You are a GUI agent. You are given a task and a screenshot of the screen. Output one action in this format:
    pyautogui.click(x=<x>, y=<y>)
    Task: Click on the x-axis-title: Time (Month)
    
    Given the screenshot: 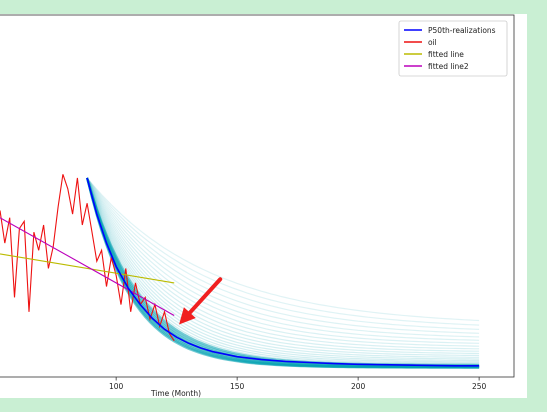 What is the action you would take?
    pyautogui.click(x=175, y=393)
    